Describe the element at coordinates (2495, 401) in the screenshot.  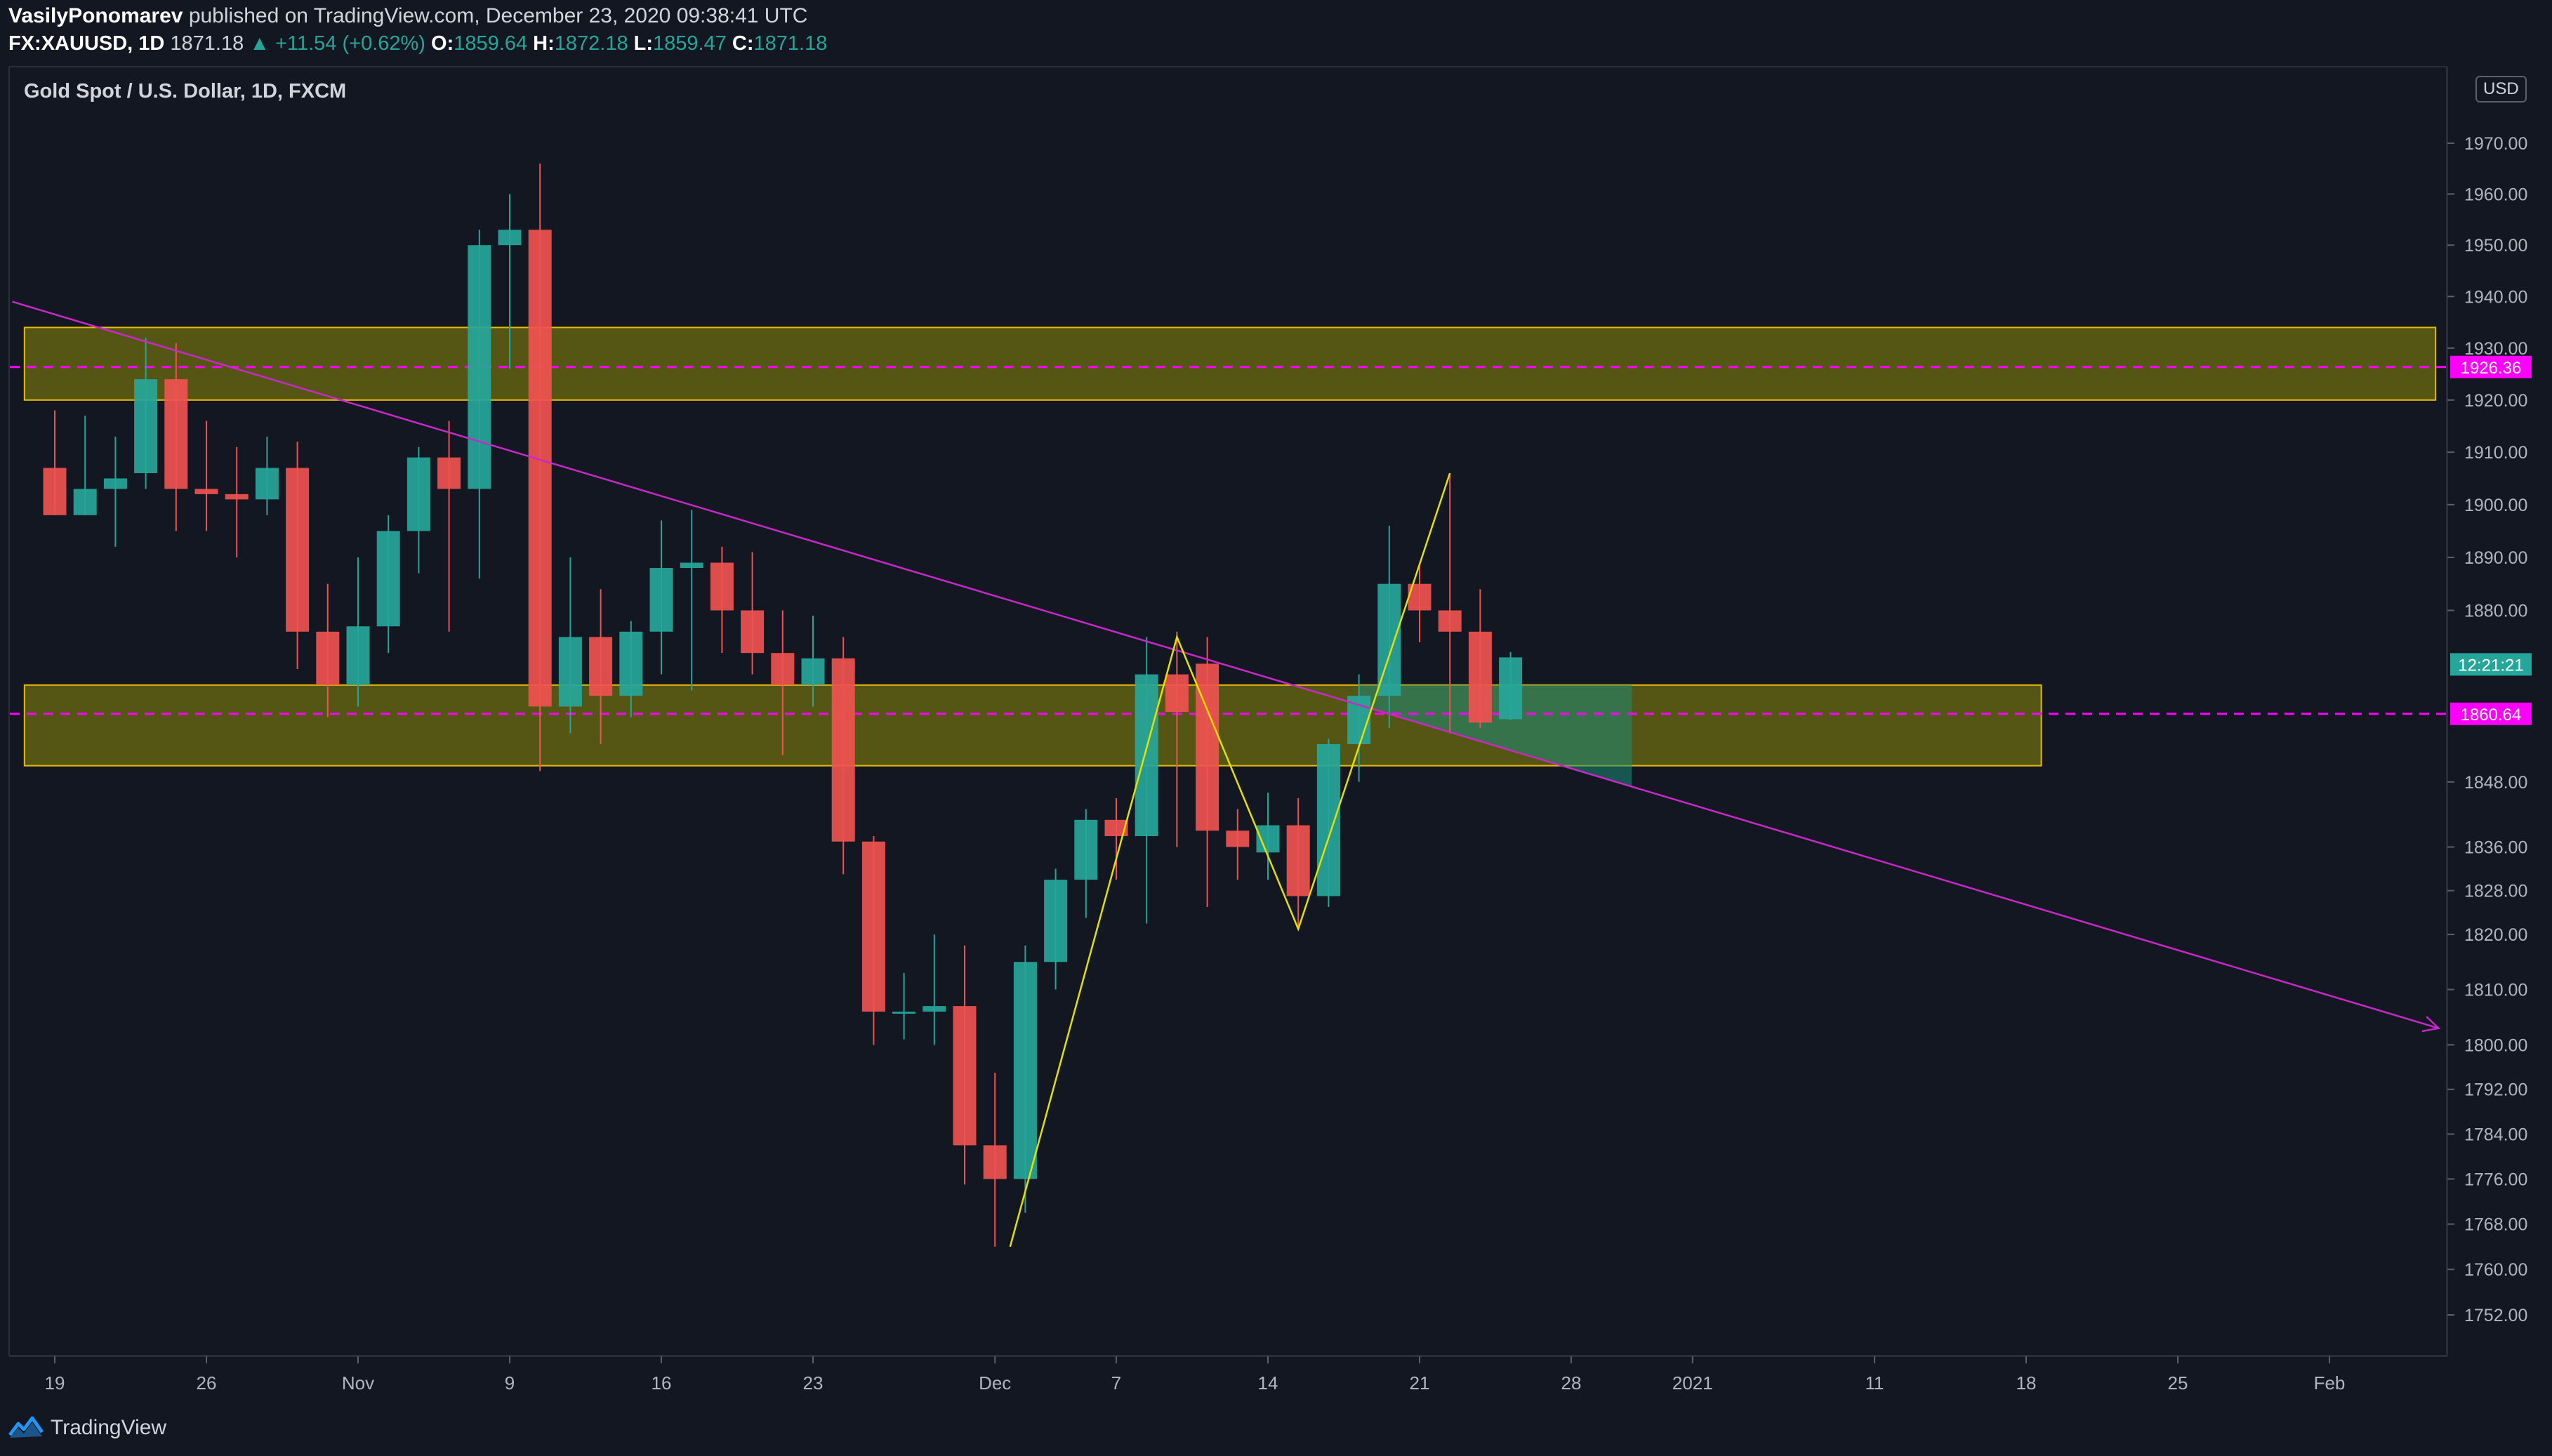
I see `price-tick-label: 1920.00` at that location.